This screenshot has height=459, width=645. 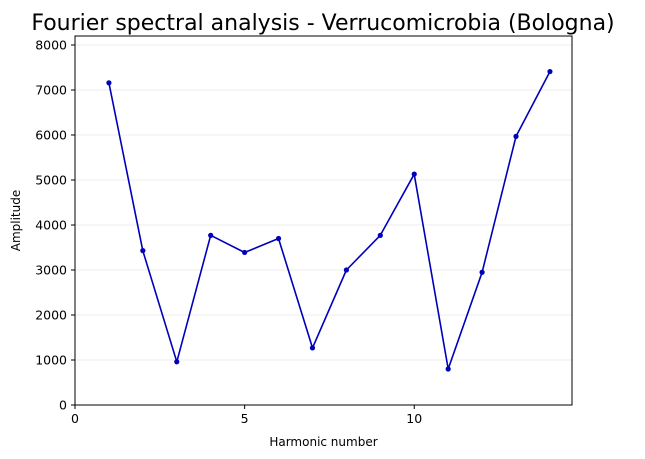 What do you see at coordinates (63, 405) in the screenshot?
I see `y-tick-label: 0` at bounding box center [63, 405].